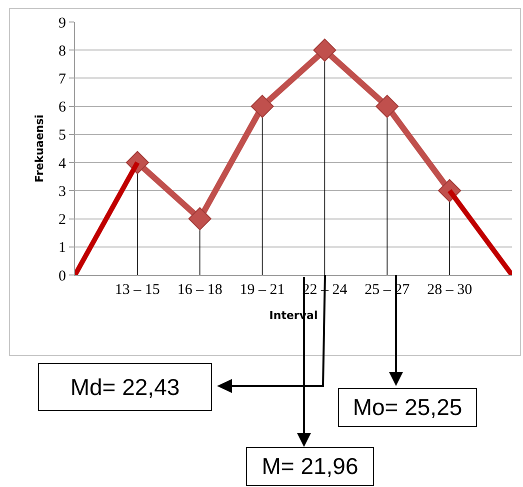  What do you see at coordinates (199, 290) in the screenshot?
I see `x-tick-label: 16 – 18` at bounding box center [199, 290].